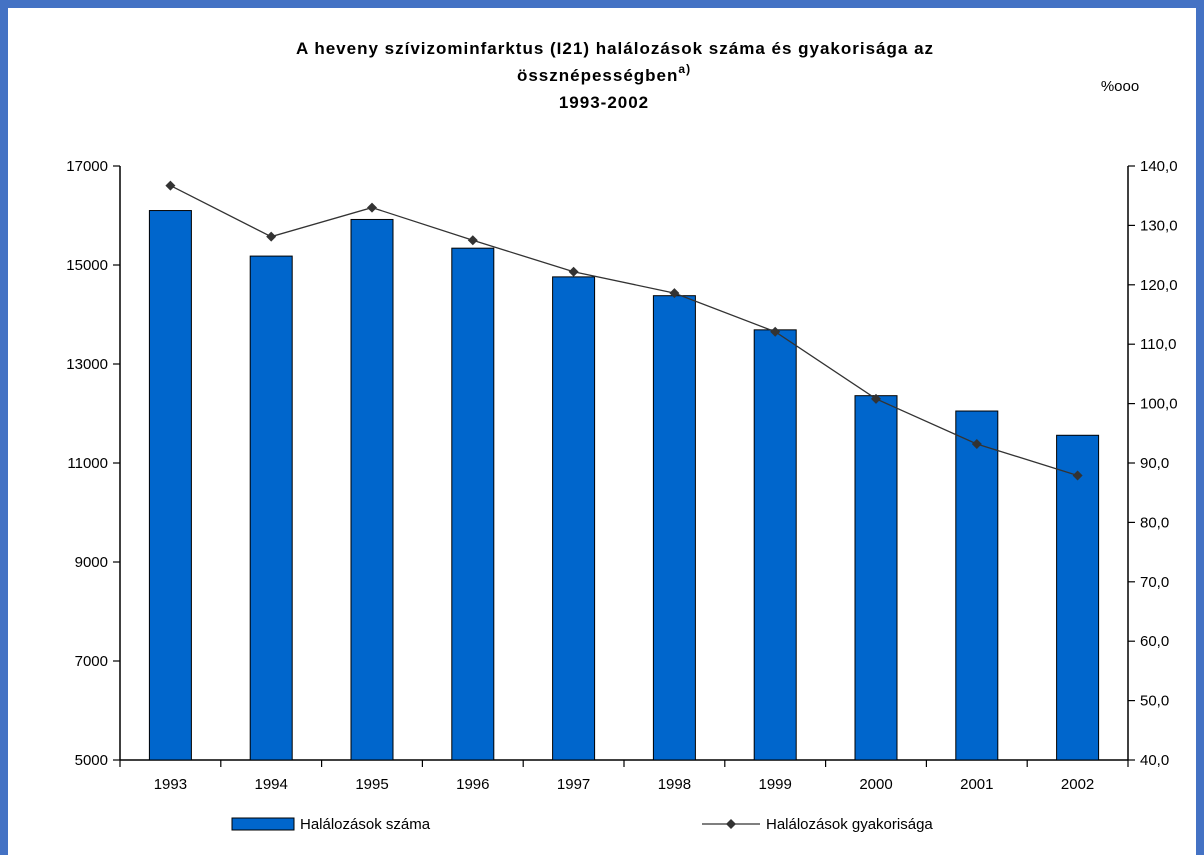 The height and width of the screenshot is (855, 1204). What do you see at coordinates (582, 824) in the screenshot?
I see `legend: Halálozások száma Halálozások gyakorisága` at bounding box center [582, 824].